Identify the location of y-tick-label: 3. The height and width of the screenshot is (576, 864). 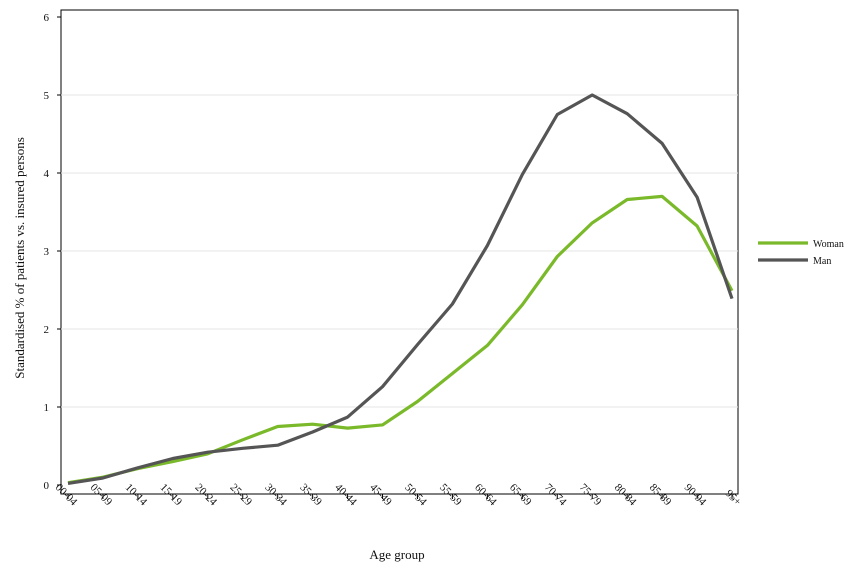
(47, 252).